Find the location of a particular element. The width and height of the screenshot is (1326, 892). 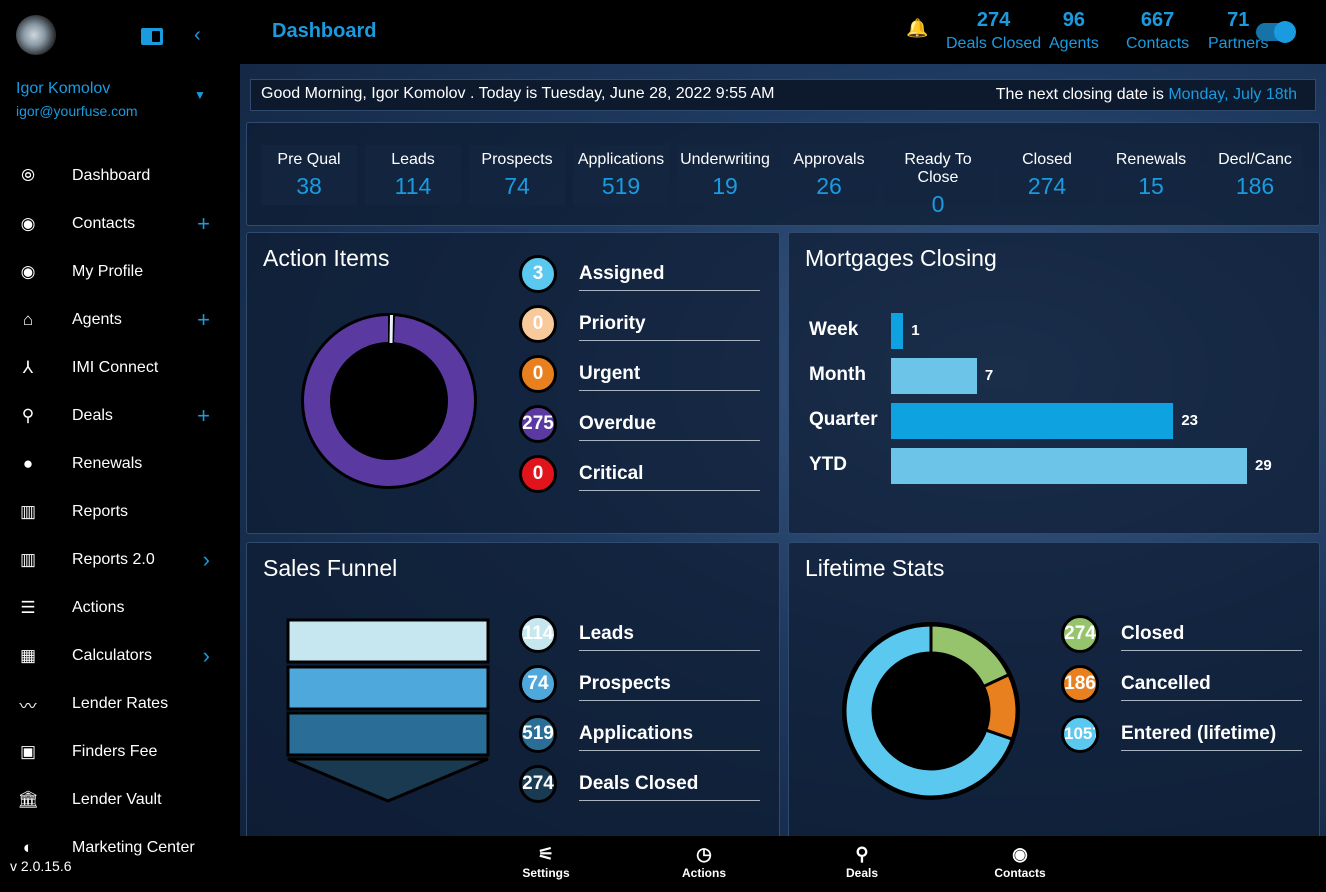

bar-week is located at coordinates (897, 331).